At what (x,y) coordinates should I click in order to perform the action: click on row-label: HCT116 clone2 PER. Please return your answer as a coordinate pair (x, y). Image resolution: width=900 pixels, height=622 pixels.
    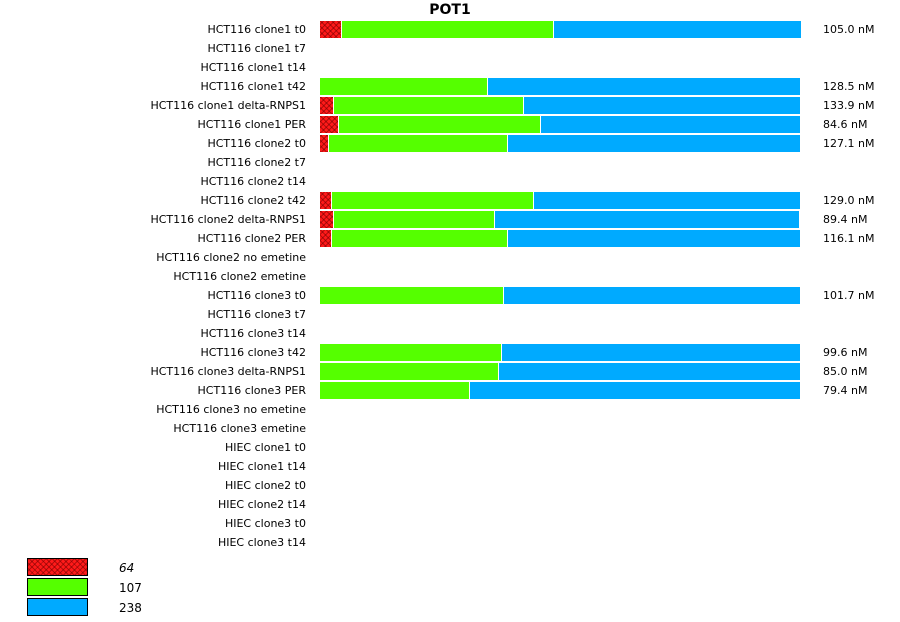
    Looking at the image, I should click on (251, 238).